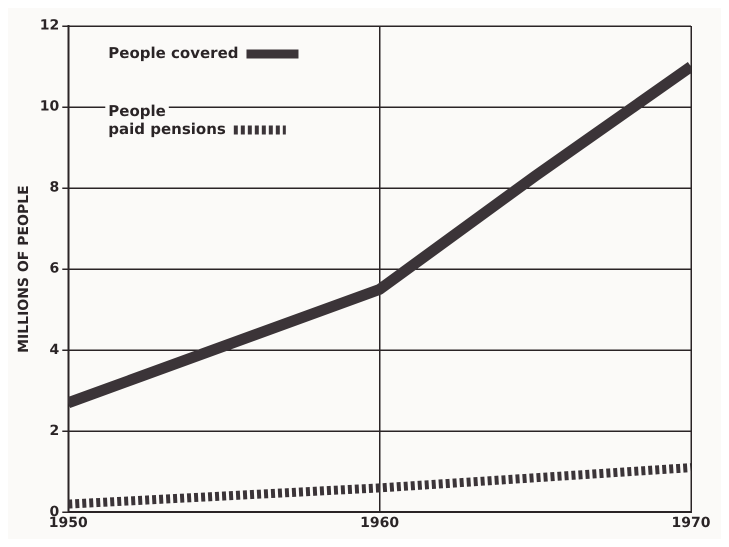 The image size is (729, 547). Describe the element at coordinates (55, 188) in the screenshot. I see `y-tick-label: 8` at that location.